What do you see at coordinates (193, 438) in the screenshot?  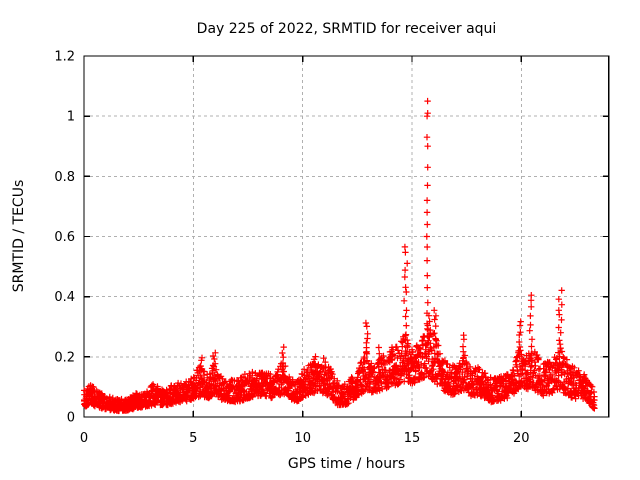 I see `x-tick-label: 5` at bounding box center [193, 438].